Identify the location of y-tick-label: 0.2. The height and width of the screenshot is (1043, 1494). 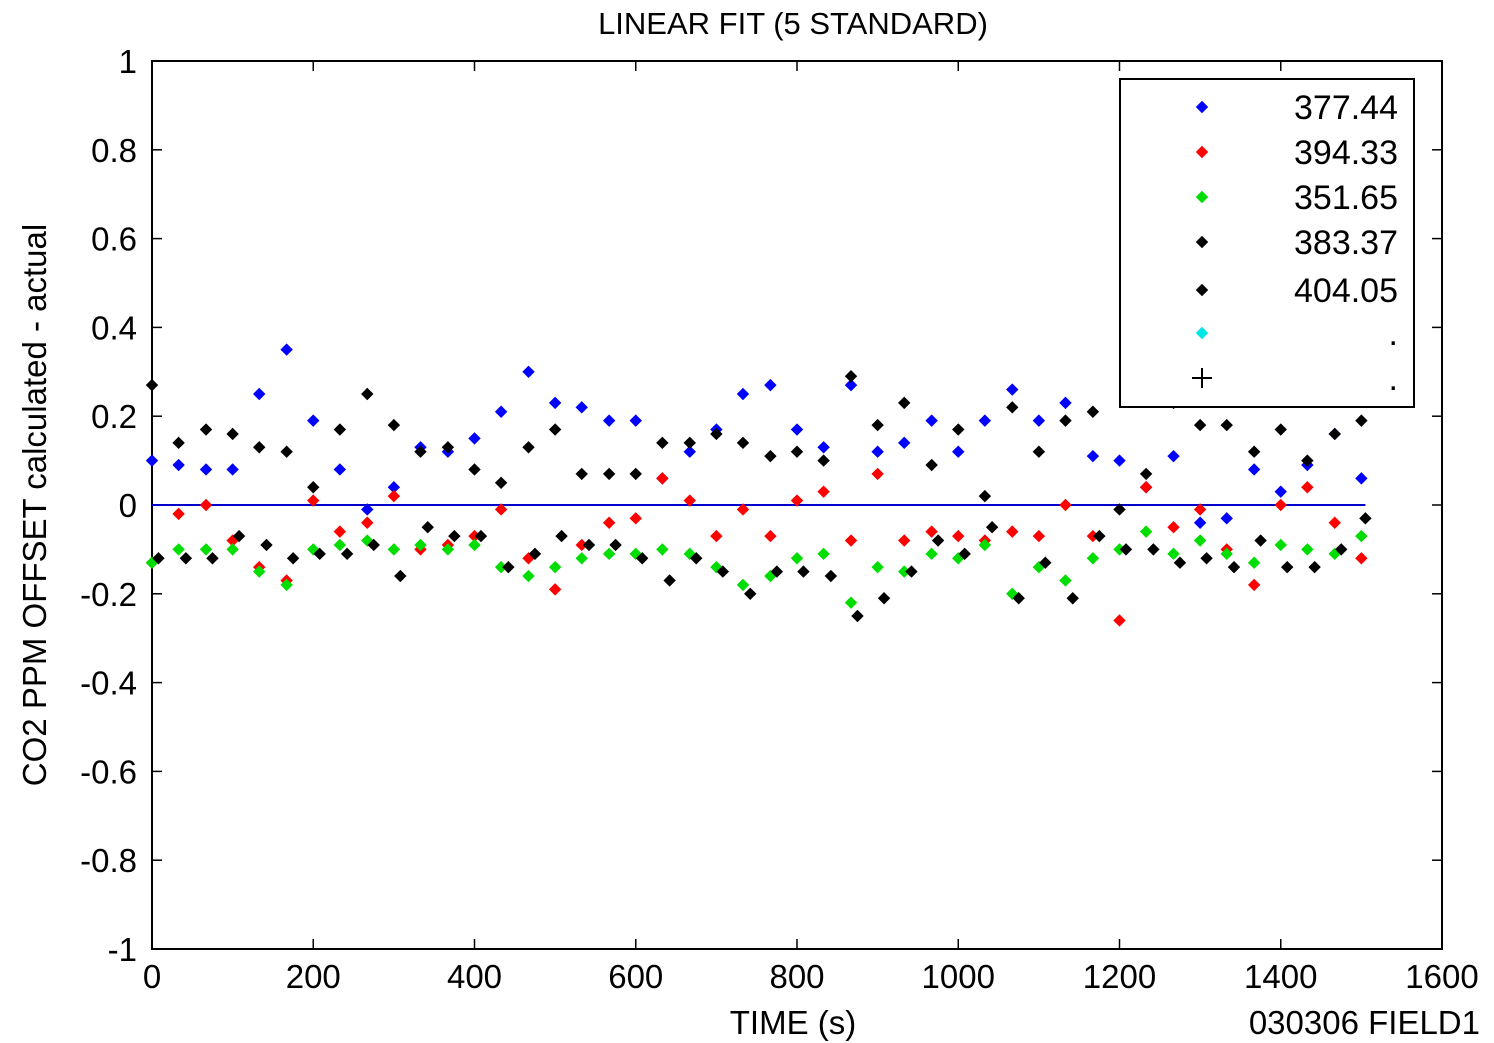
(114, 416).